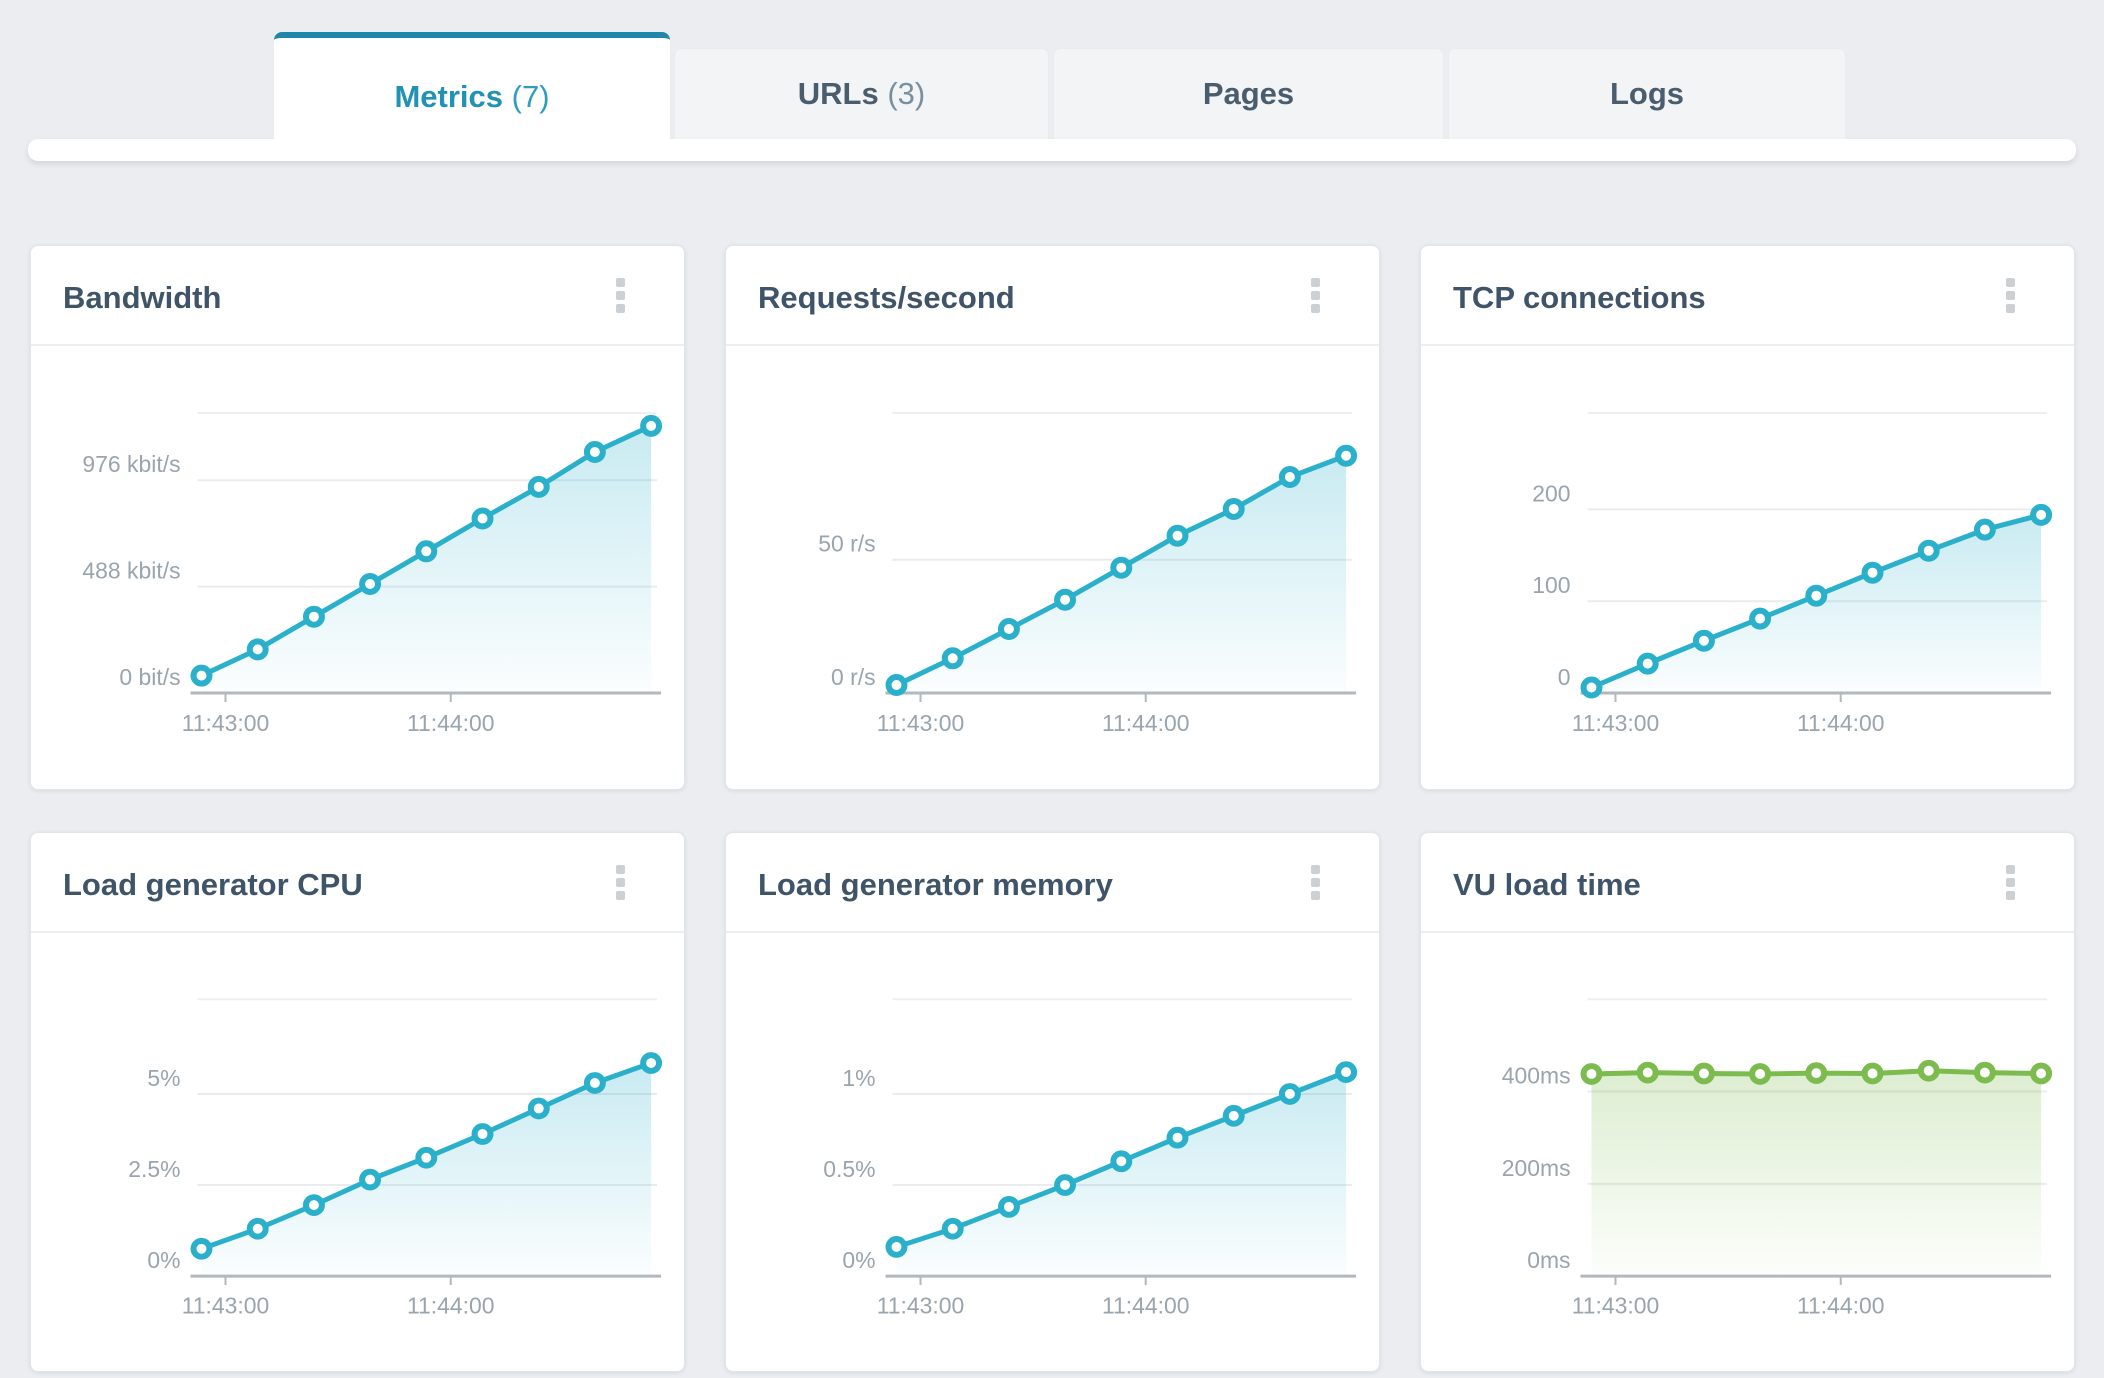  I want to click on area-fill, so click(426, 1170).